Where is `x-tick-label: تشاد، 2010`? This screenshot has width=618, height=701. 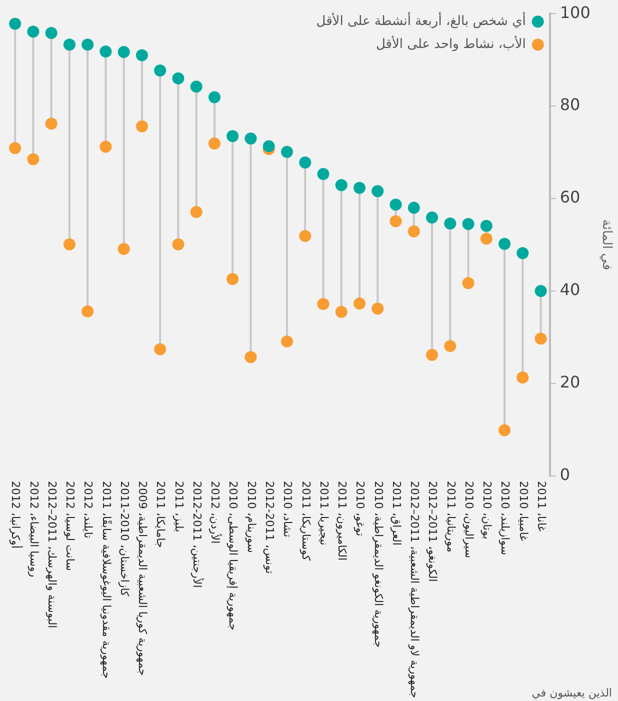
x-tick-label: تشاد، 2010 is located at coordinates (287, 509).